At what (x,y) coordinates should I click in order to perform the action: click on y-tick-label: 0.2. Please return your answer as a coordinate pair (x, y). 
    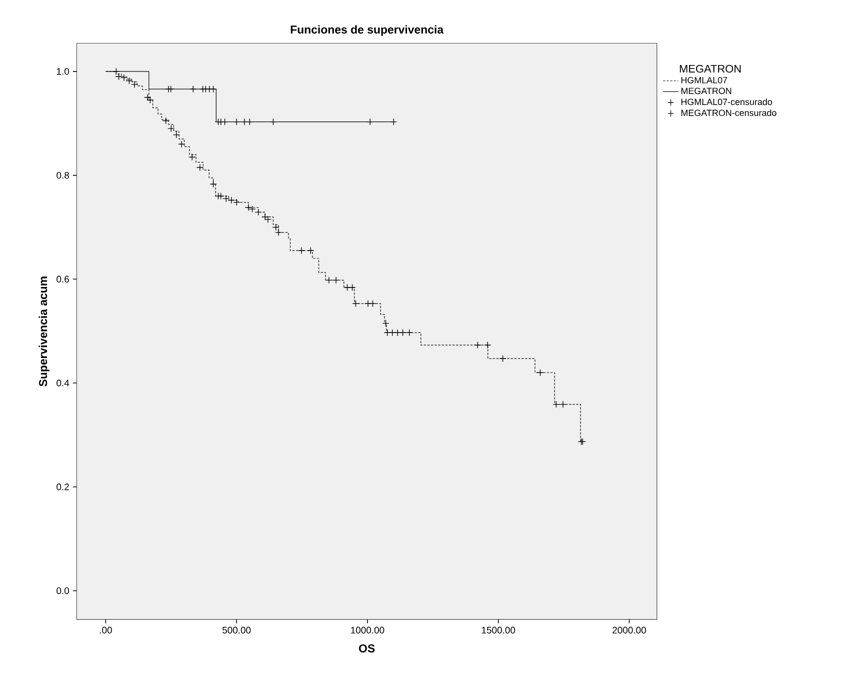
    Looking at the image, I should click on (62, 487).